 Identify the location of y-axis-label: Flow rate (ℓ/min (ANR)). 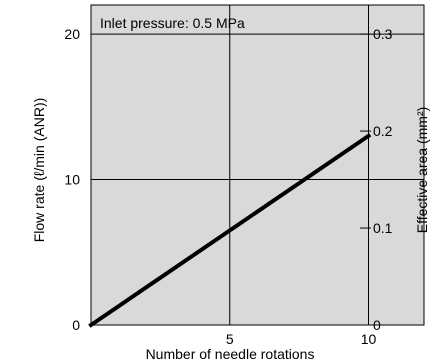
(39, 170).